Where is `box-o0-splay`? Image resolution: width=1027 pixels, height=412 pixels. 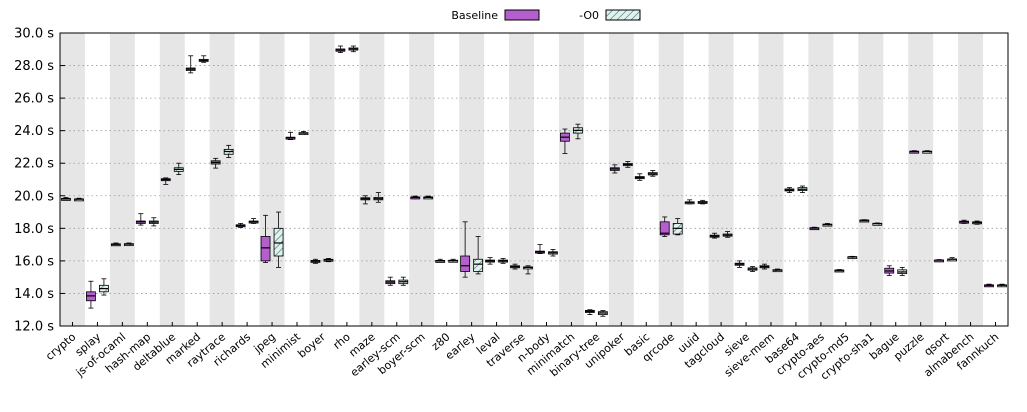
box-o0-splay is located at coordinates (104, 287).